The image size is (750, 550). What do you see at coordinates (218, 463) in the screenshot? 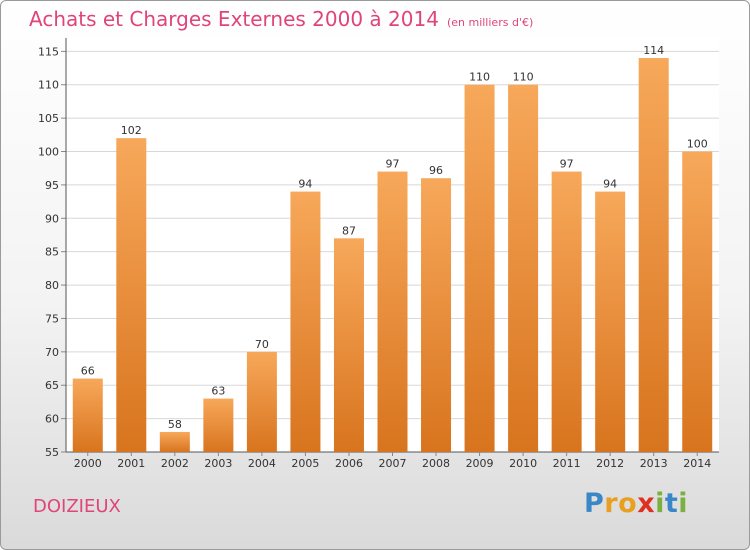
I see `x-tick-label: 2003` at bounding box center [218, 463].